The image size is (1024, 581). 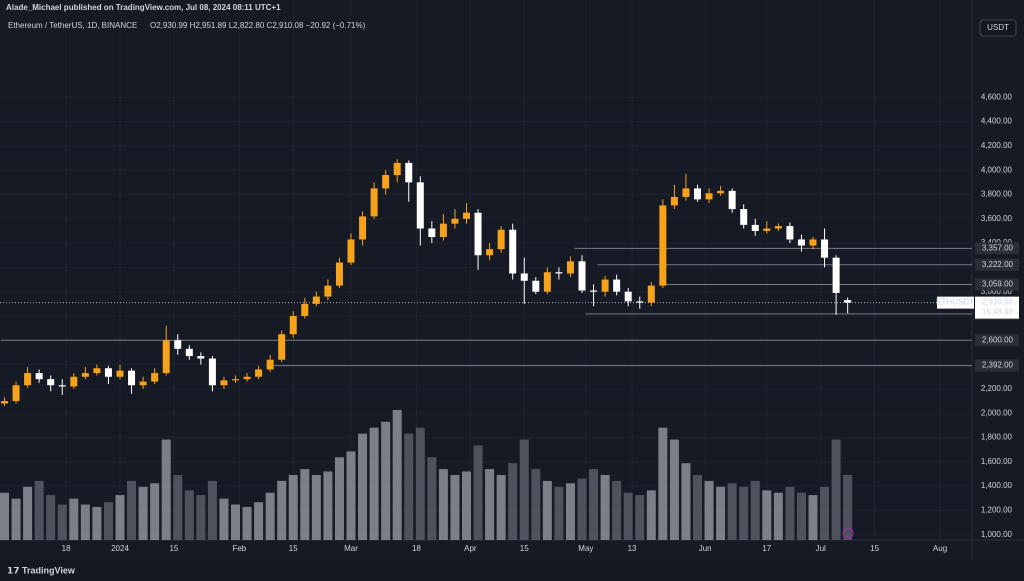 I want to click on level-label: 2,600.00, so click(x=998, y=339).